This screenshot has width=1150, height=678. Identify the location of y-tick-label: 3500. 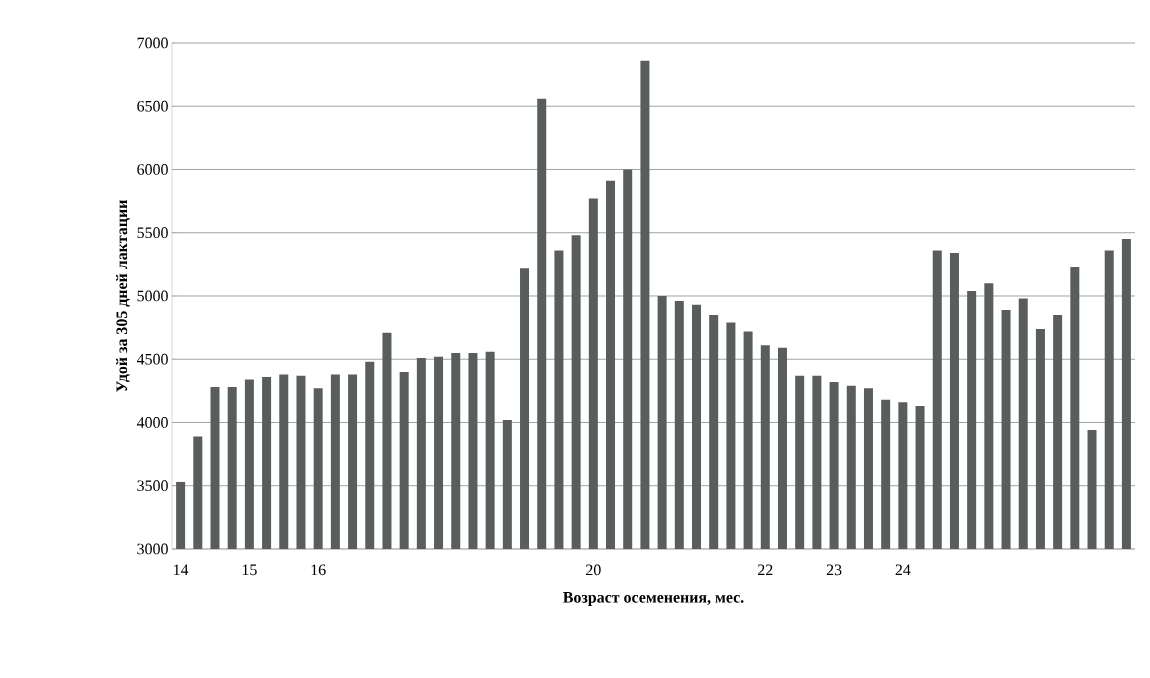
(152, 486).